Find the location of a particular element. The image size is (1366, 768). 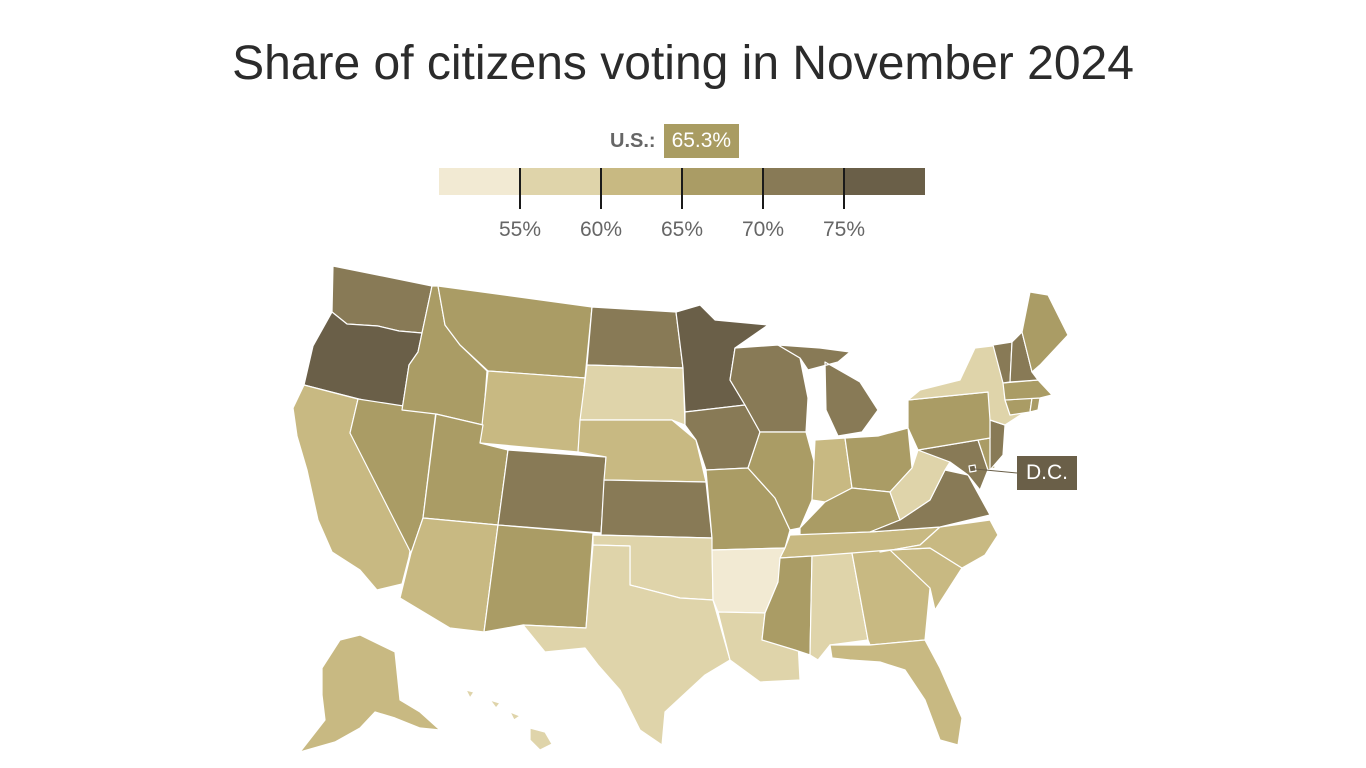

state-florida is located at coordinates (896, 692).